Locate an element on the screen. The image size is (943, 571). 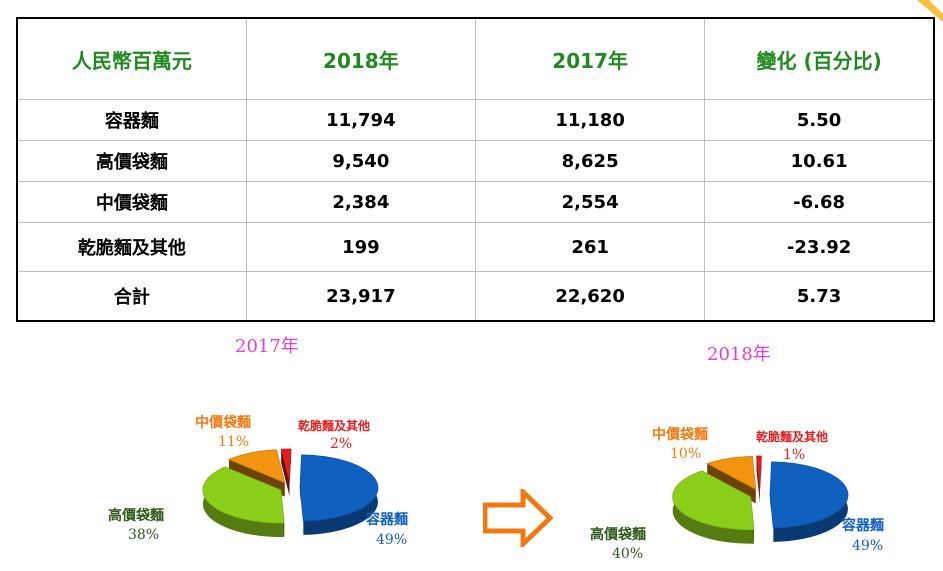
chart-title-2017: 2017年 is located at coordinates (267, 346).